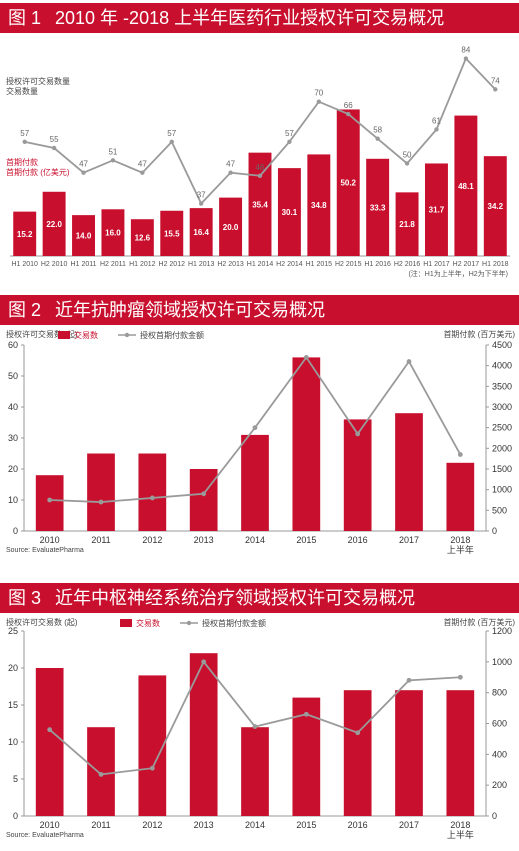 The height and width of the screenshot is (851, 519). I want to click on legend-line-label: 授权首期付款金额, so click(234, 623).